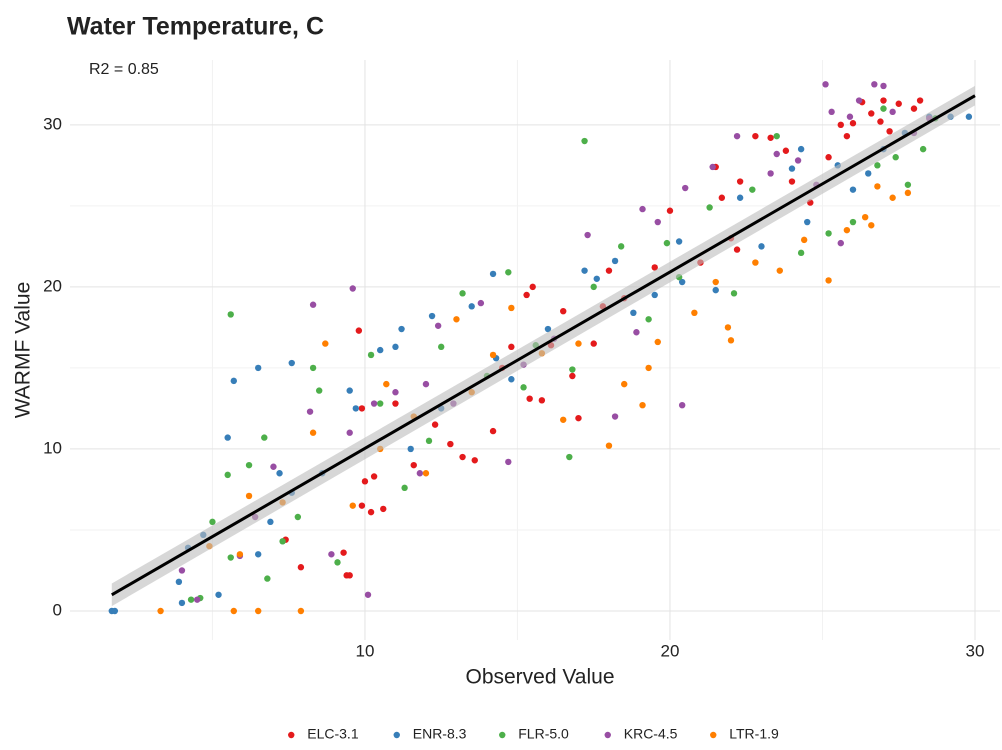 This screenshot has width=1002, height=750. What do you see at coordinates (23, 350) in the screenshot?
I see `y-axis-label: WARMF Value` at bounding box center [23, 350].